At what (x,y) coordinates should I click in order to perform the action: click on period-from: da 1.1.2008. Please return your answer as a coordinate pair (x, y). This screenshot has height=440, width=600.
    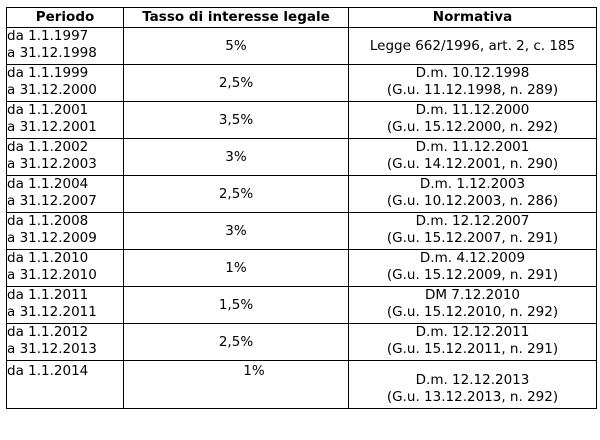
    Looking at the image, I should click on (48, 221).